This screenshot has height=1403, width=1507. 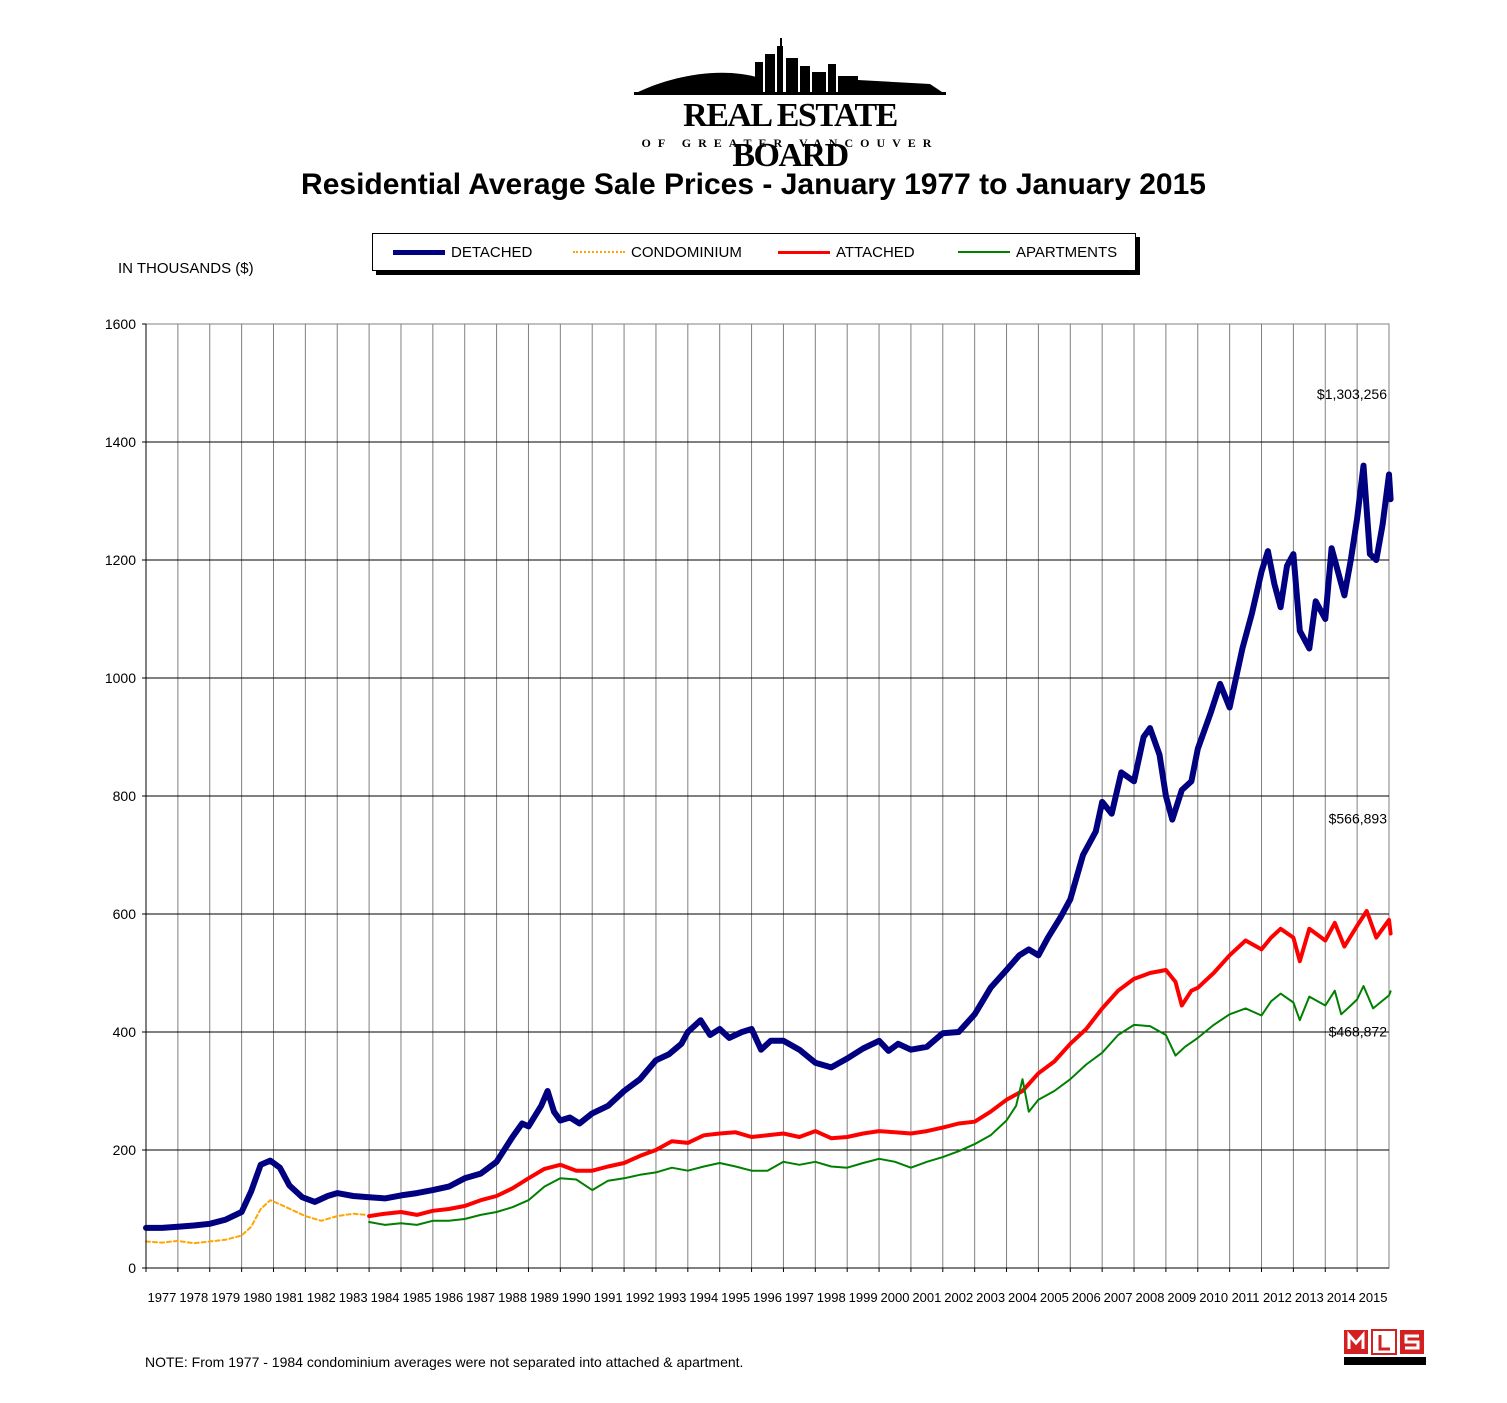 What do you see at coordinates (193, 1297) in the screenshot?
I see `x-tick-label: 1978` at bounding box center [193, 1297].